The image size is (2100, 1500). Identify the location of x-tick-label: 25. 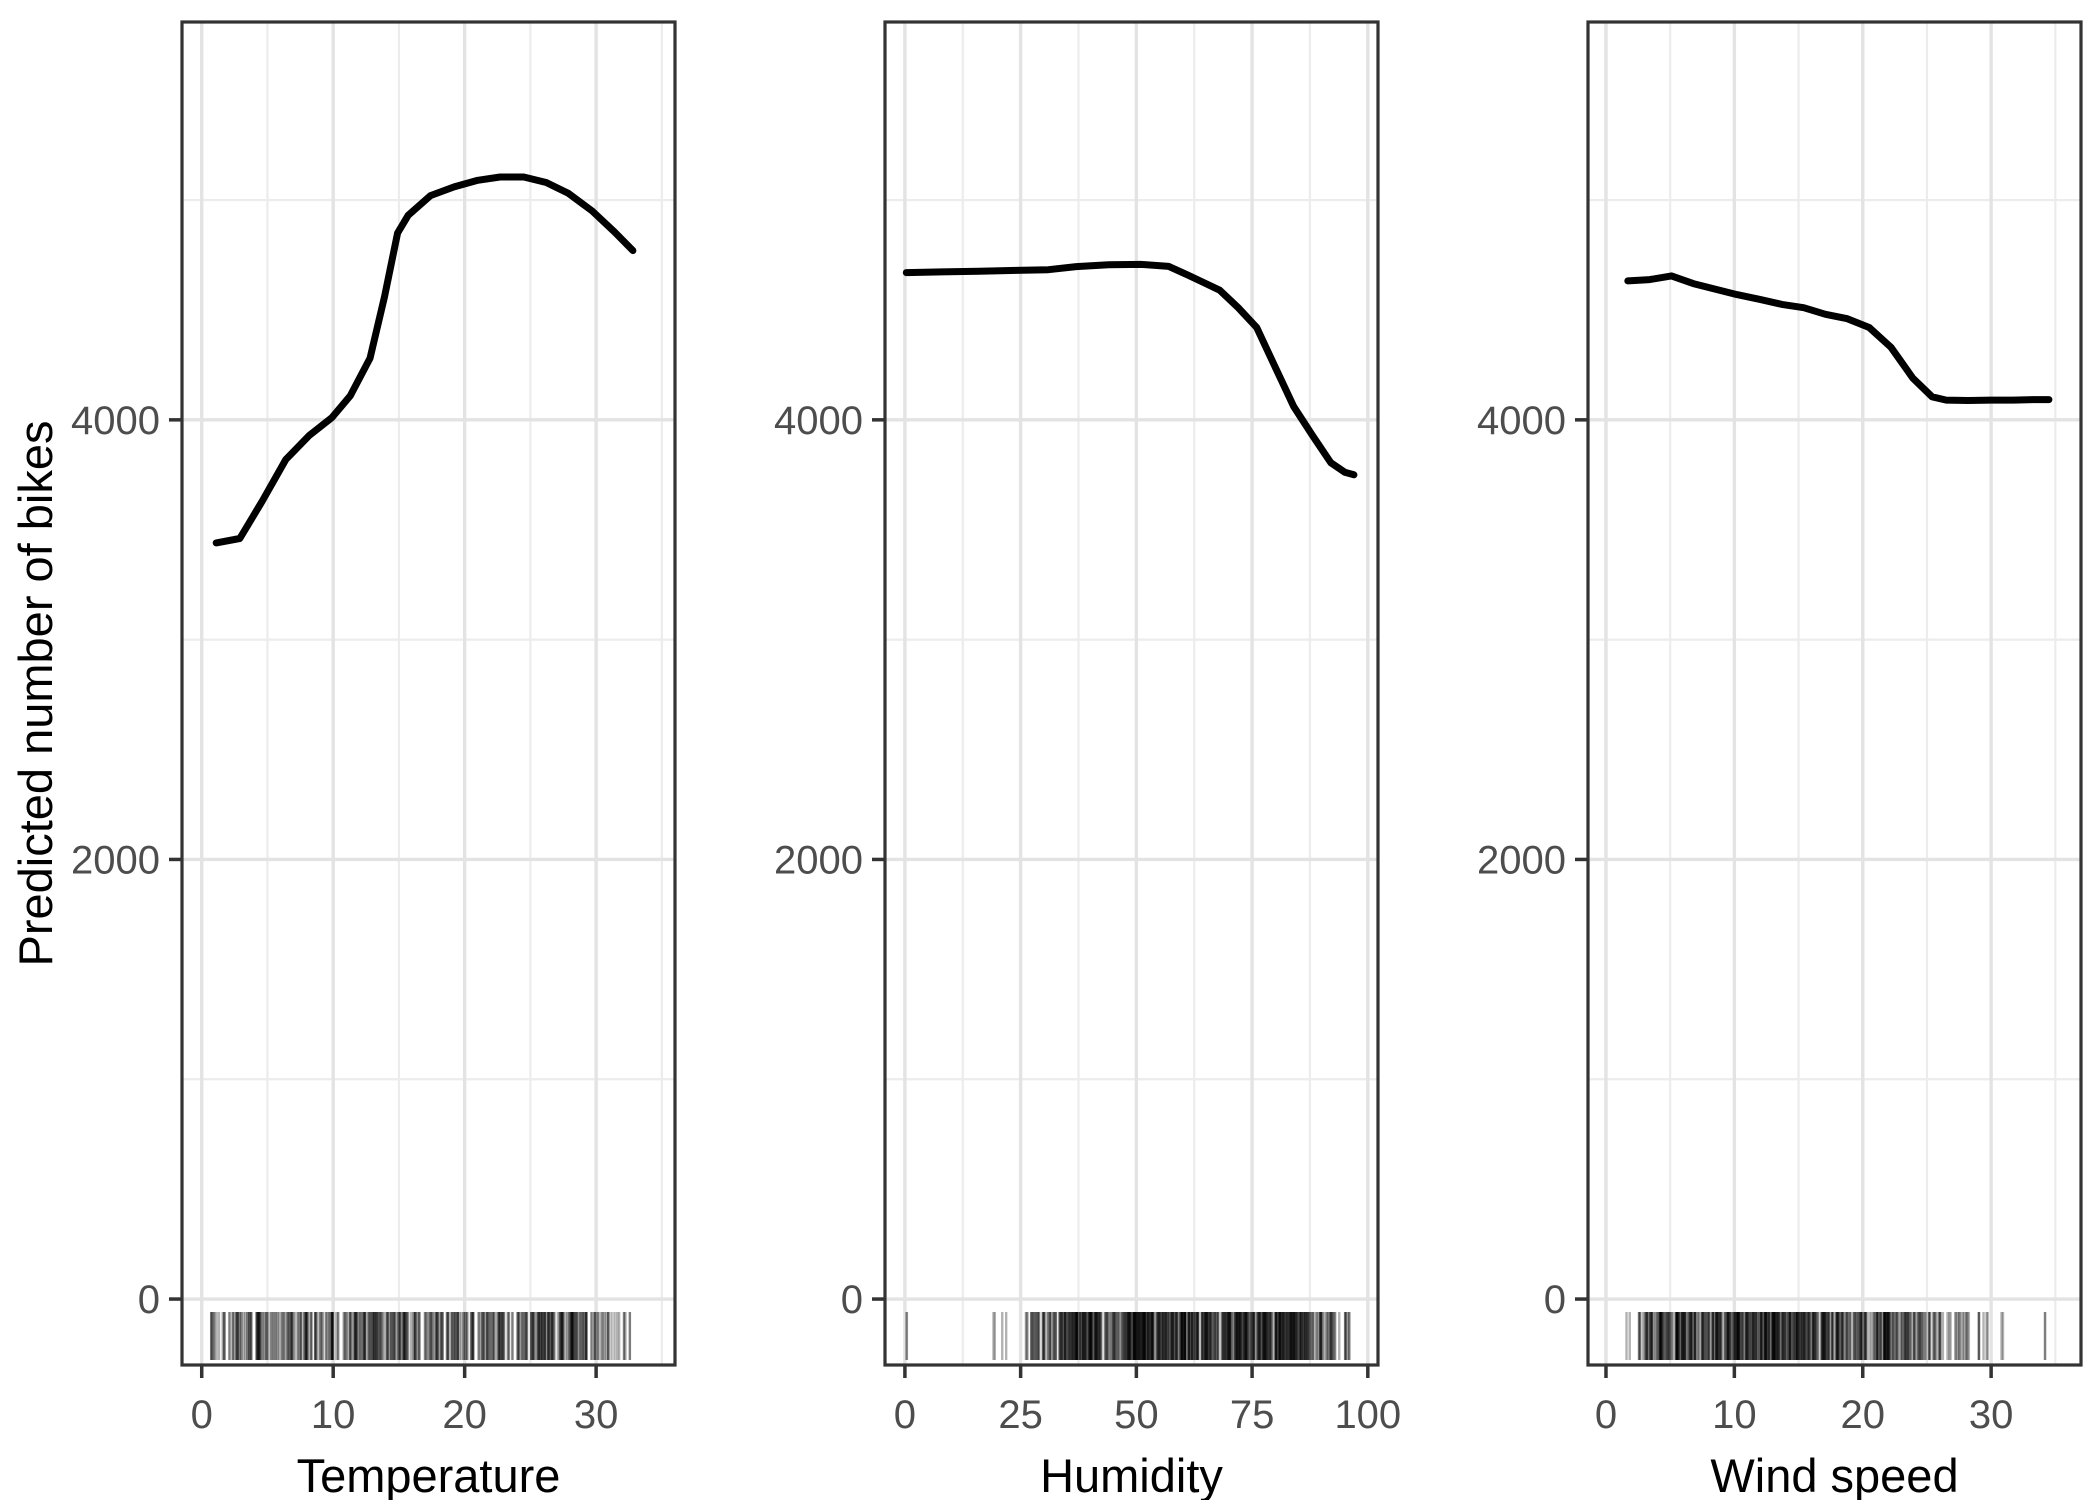
(1020, 1415).